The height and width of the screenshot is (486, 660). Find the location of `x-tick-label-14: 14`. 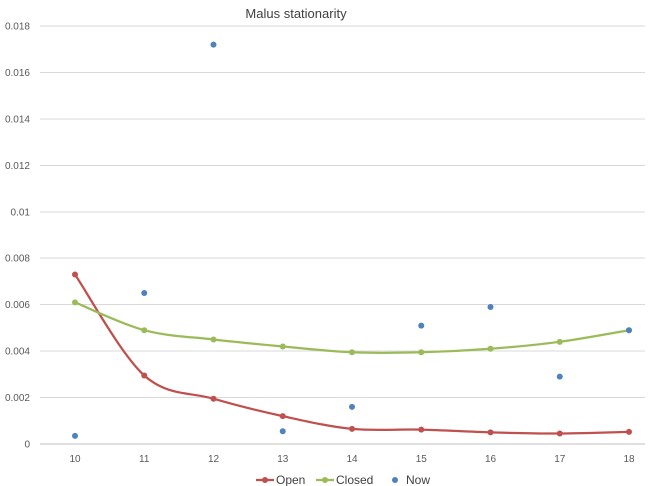

x-tick-label-14: 14 is located at coordinates (352, 459).